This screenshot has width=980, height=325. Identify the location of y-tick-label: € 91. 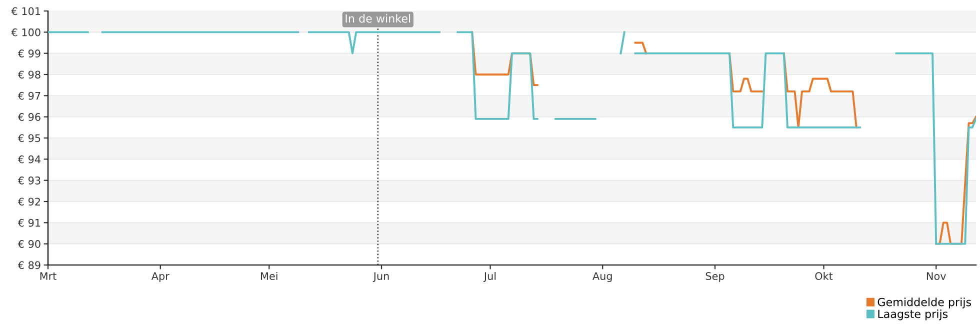
(29, 222).